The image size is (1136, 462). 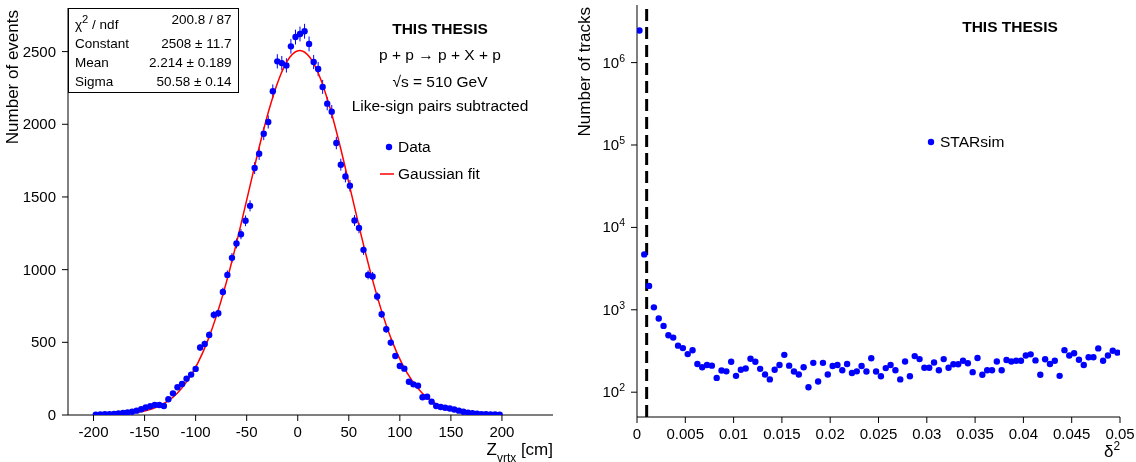 What do you see at coordinates (92, 62) in the screenshot?
I see `annotation: Mean` at bounding box center [92, 62].